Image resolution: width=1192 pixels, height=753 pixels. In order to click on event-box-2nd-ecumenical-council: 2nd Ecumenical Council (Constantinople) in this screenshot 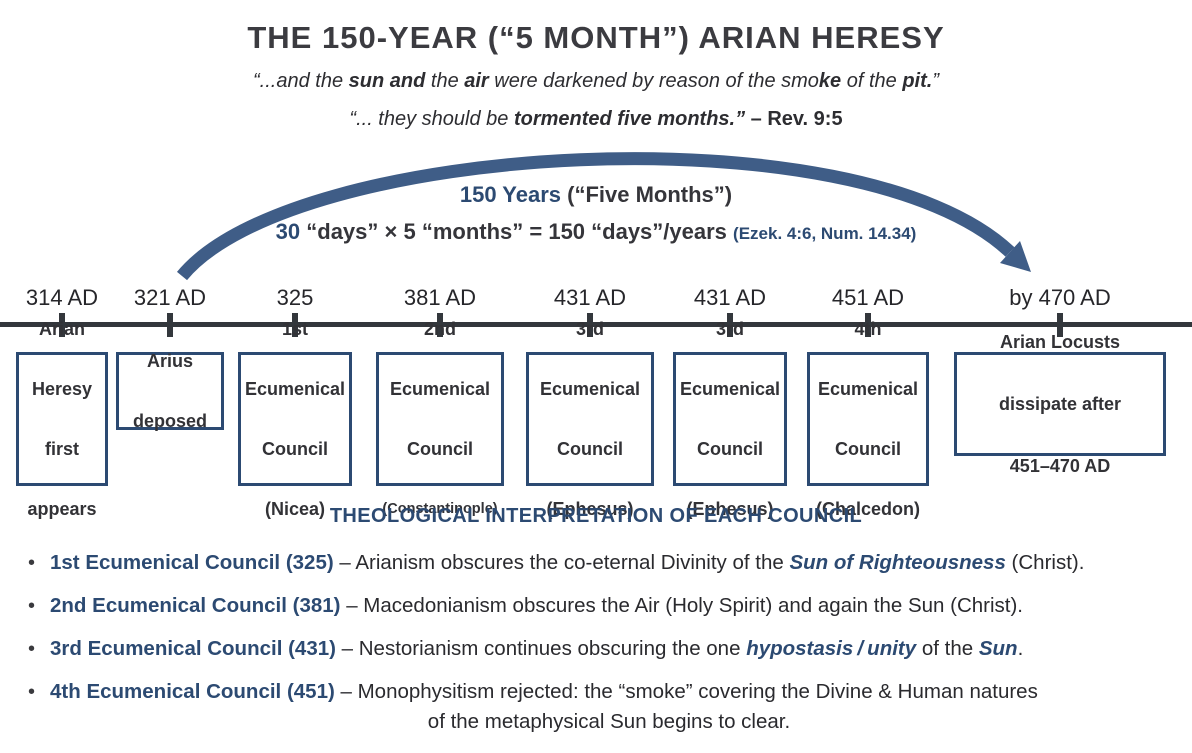, I will do `click(440, 418)`.